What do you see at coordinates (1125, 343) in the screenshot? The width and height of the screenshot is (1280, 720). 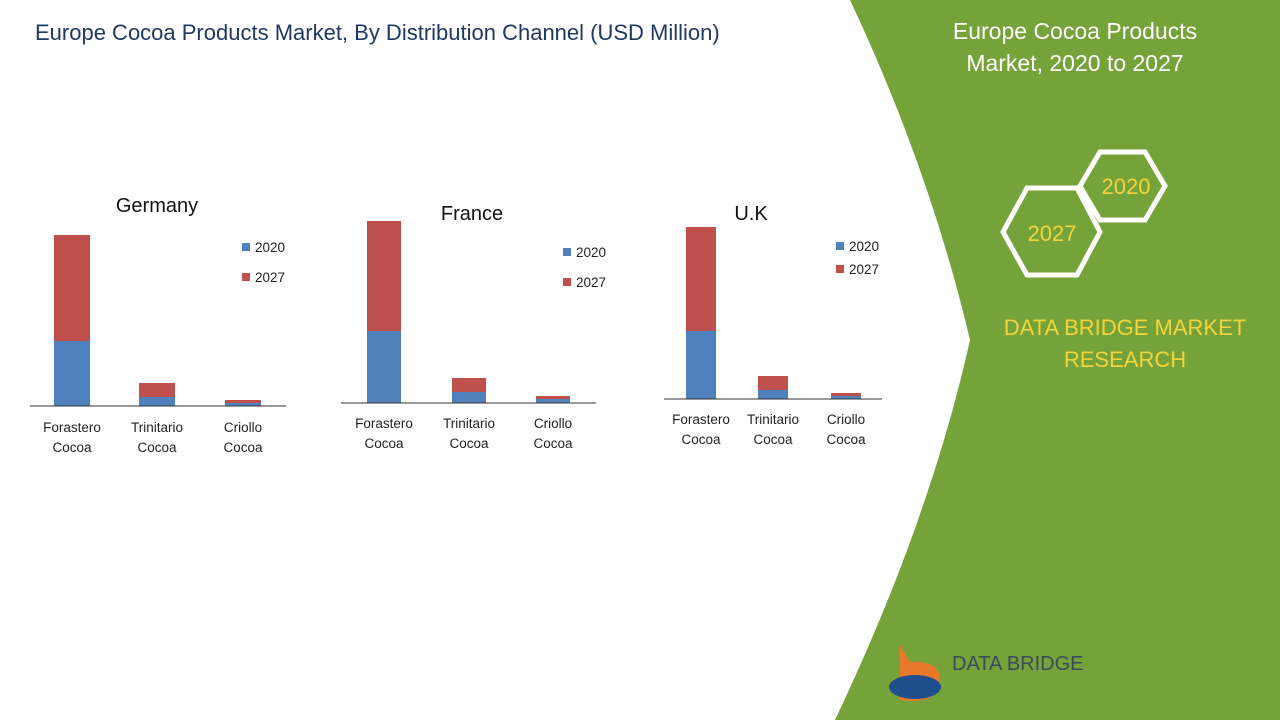 I see `brand: DATA BRIDGE MARKET RESEARCH` at bounding box center [1125, 343].